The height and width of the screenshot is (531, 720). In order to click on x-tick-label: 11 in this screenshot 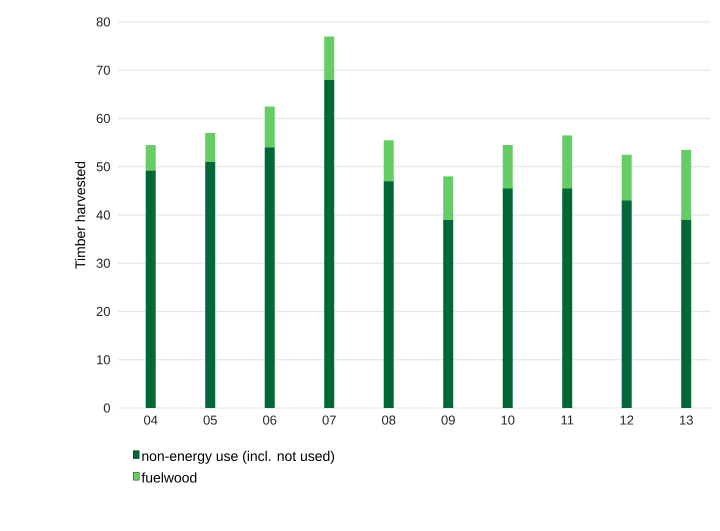, I will do `click(567, 420)`.